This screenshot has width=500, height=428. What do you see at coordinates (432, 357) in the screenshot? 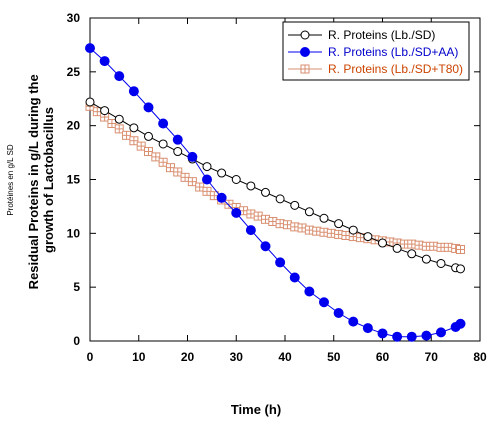
I see `x-tick-label: 70` at bounding box center [432, 357].